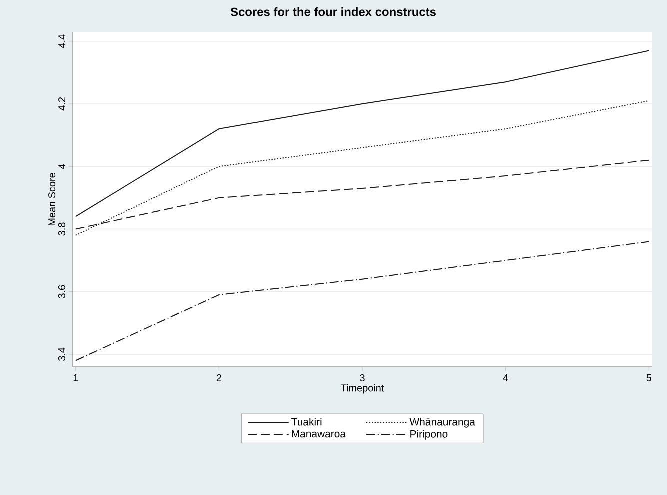 The image size is (667, 495). Describe the element at coordinates (219, 378) in the screenshot. I see `x-tick-label: 2` at that location.